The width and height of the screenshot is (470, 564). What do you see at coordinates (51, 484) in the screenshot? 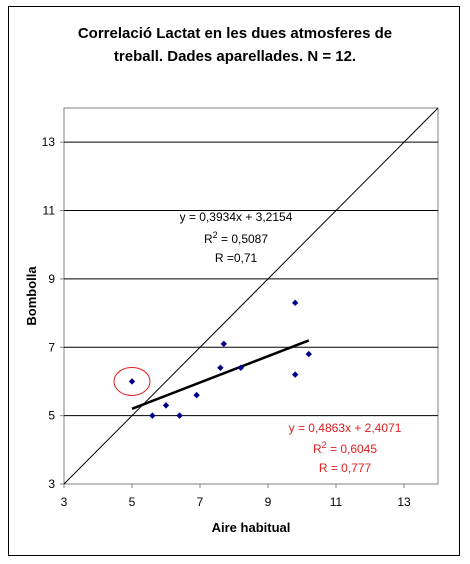
I see `y-tick-label-3: 3` at bounding box center [51, 484].